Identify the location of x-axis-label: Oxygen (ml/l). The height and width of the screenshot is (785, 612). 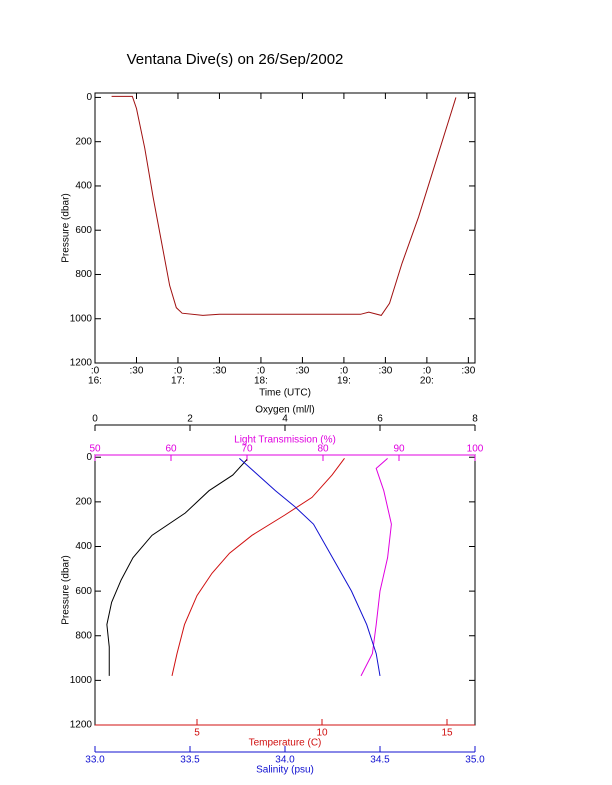
(284, 410).